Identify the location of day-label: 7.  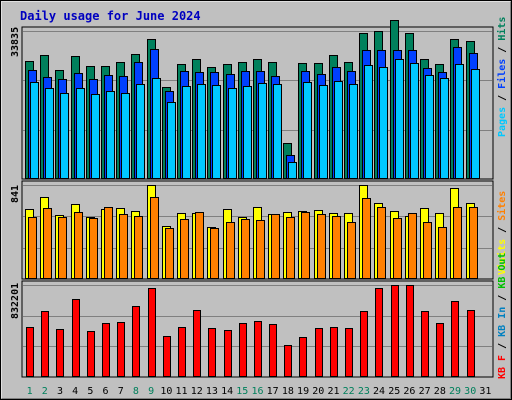
(121, 391).